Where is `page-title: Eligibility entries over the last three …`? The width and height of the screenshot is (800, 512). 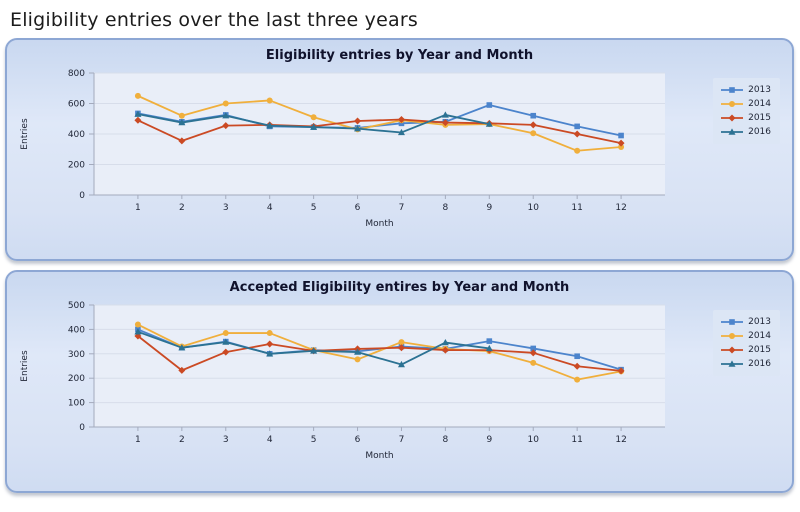 page-title: Eligibility entries over the last three … is located at coordinates (214, 20).